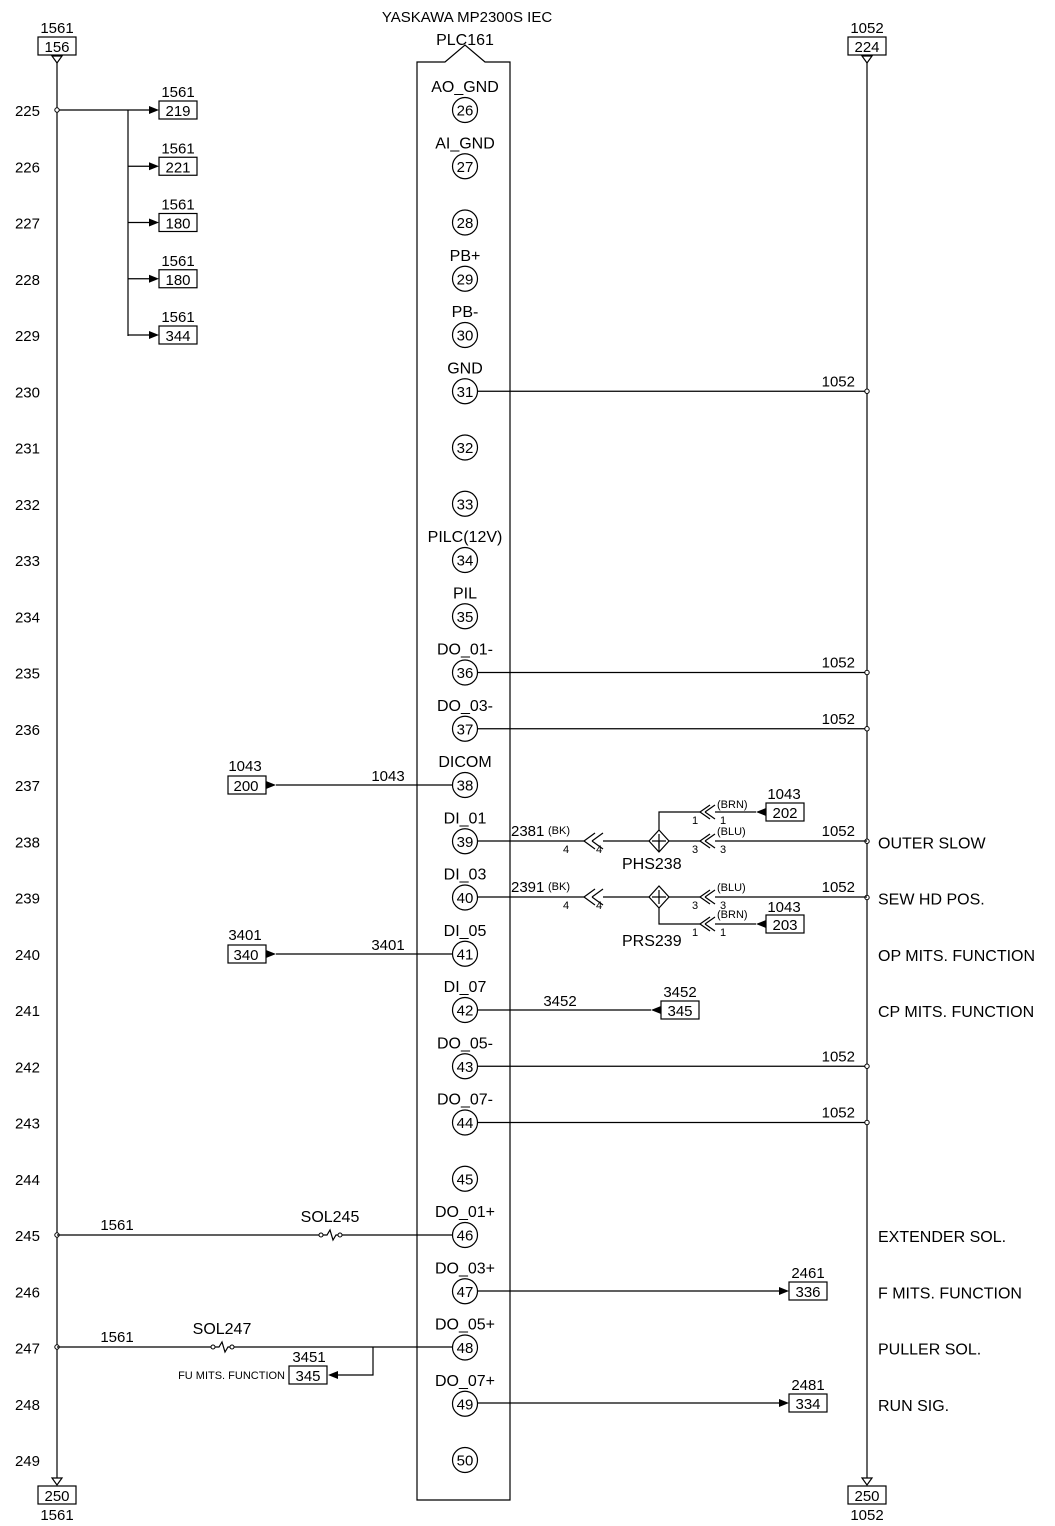 The image size is (1055, 1526). Describe the element at coordinates (222, 1329) in the screenshot. I see `sol247-name: SOL247` at that location.